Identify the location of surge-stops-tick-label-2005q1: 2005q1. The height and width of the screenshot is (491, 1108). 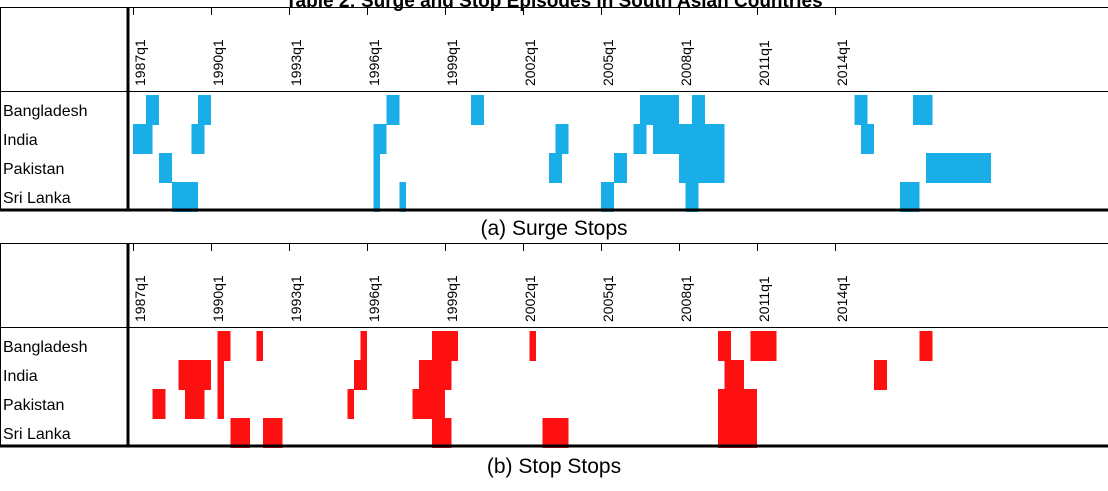
(608, 62).